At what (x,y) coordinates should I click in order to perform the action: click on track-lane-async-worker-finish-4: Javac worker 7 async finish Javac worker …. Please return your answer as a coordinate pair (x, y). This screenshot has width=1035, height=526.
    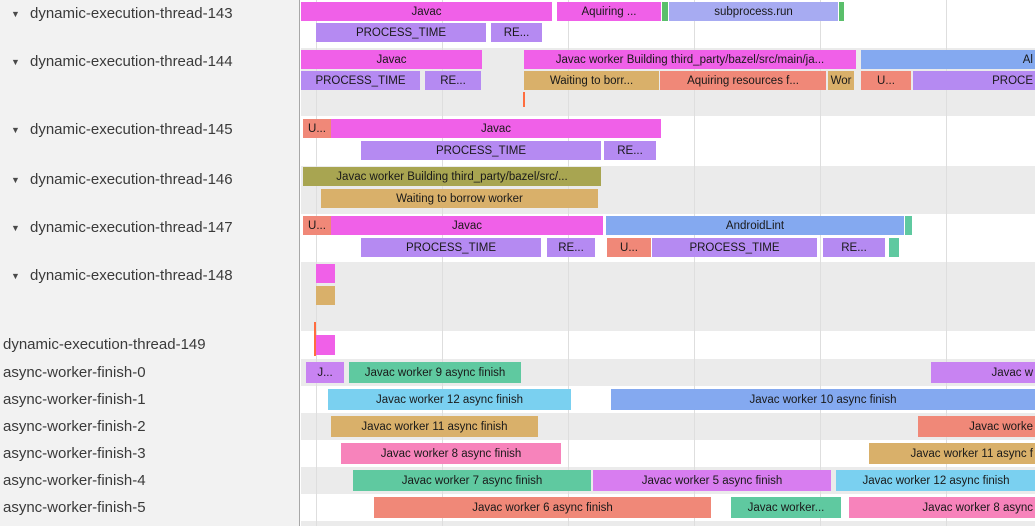
    Looking at the image, I should click on (668, 480).